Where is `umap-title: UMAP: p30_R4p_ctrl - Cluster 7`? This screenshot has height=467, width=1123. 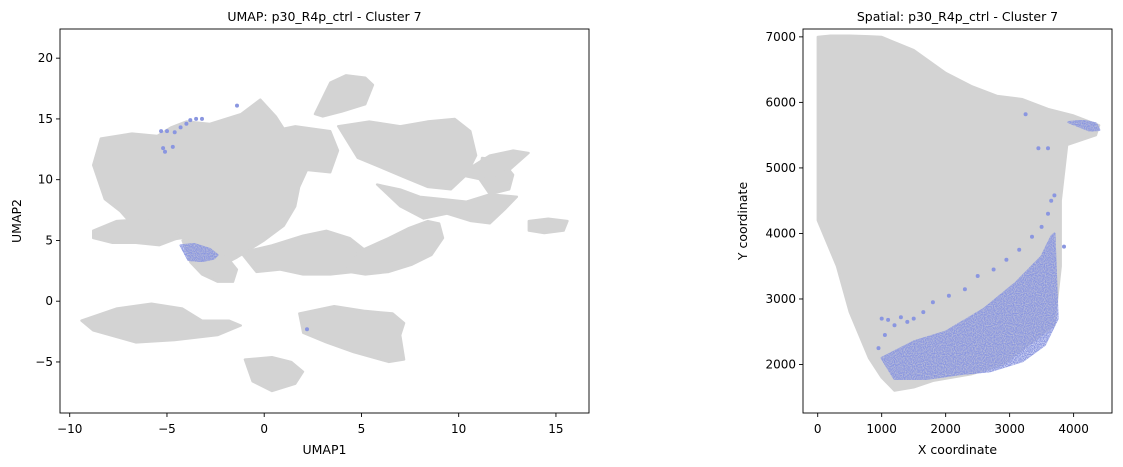
umap-title: UMAP: p30_R4p_ctrl - Cluster 7 is located at coordinates (324, 16).